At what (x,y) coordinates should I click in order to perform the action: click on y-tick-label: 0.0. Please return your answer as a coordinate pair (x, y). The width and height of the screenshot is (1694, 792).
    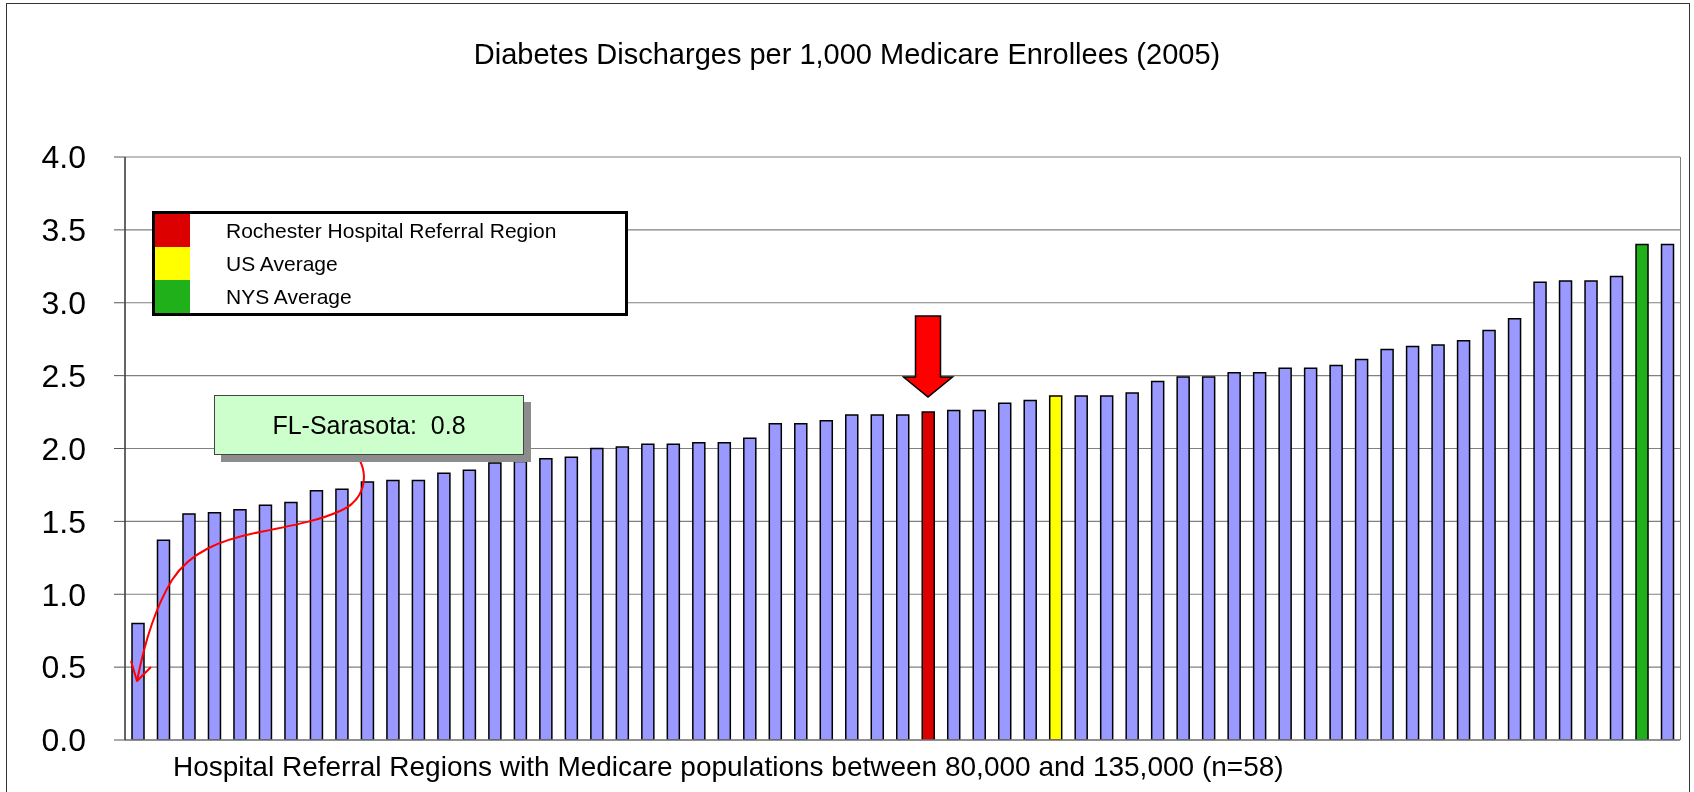
    Looking at the image, I should click on (63, 740).